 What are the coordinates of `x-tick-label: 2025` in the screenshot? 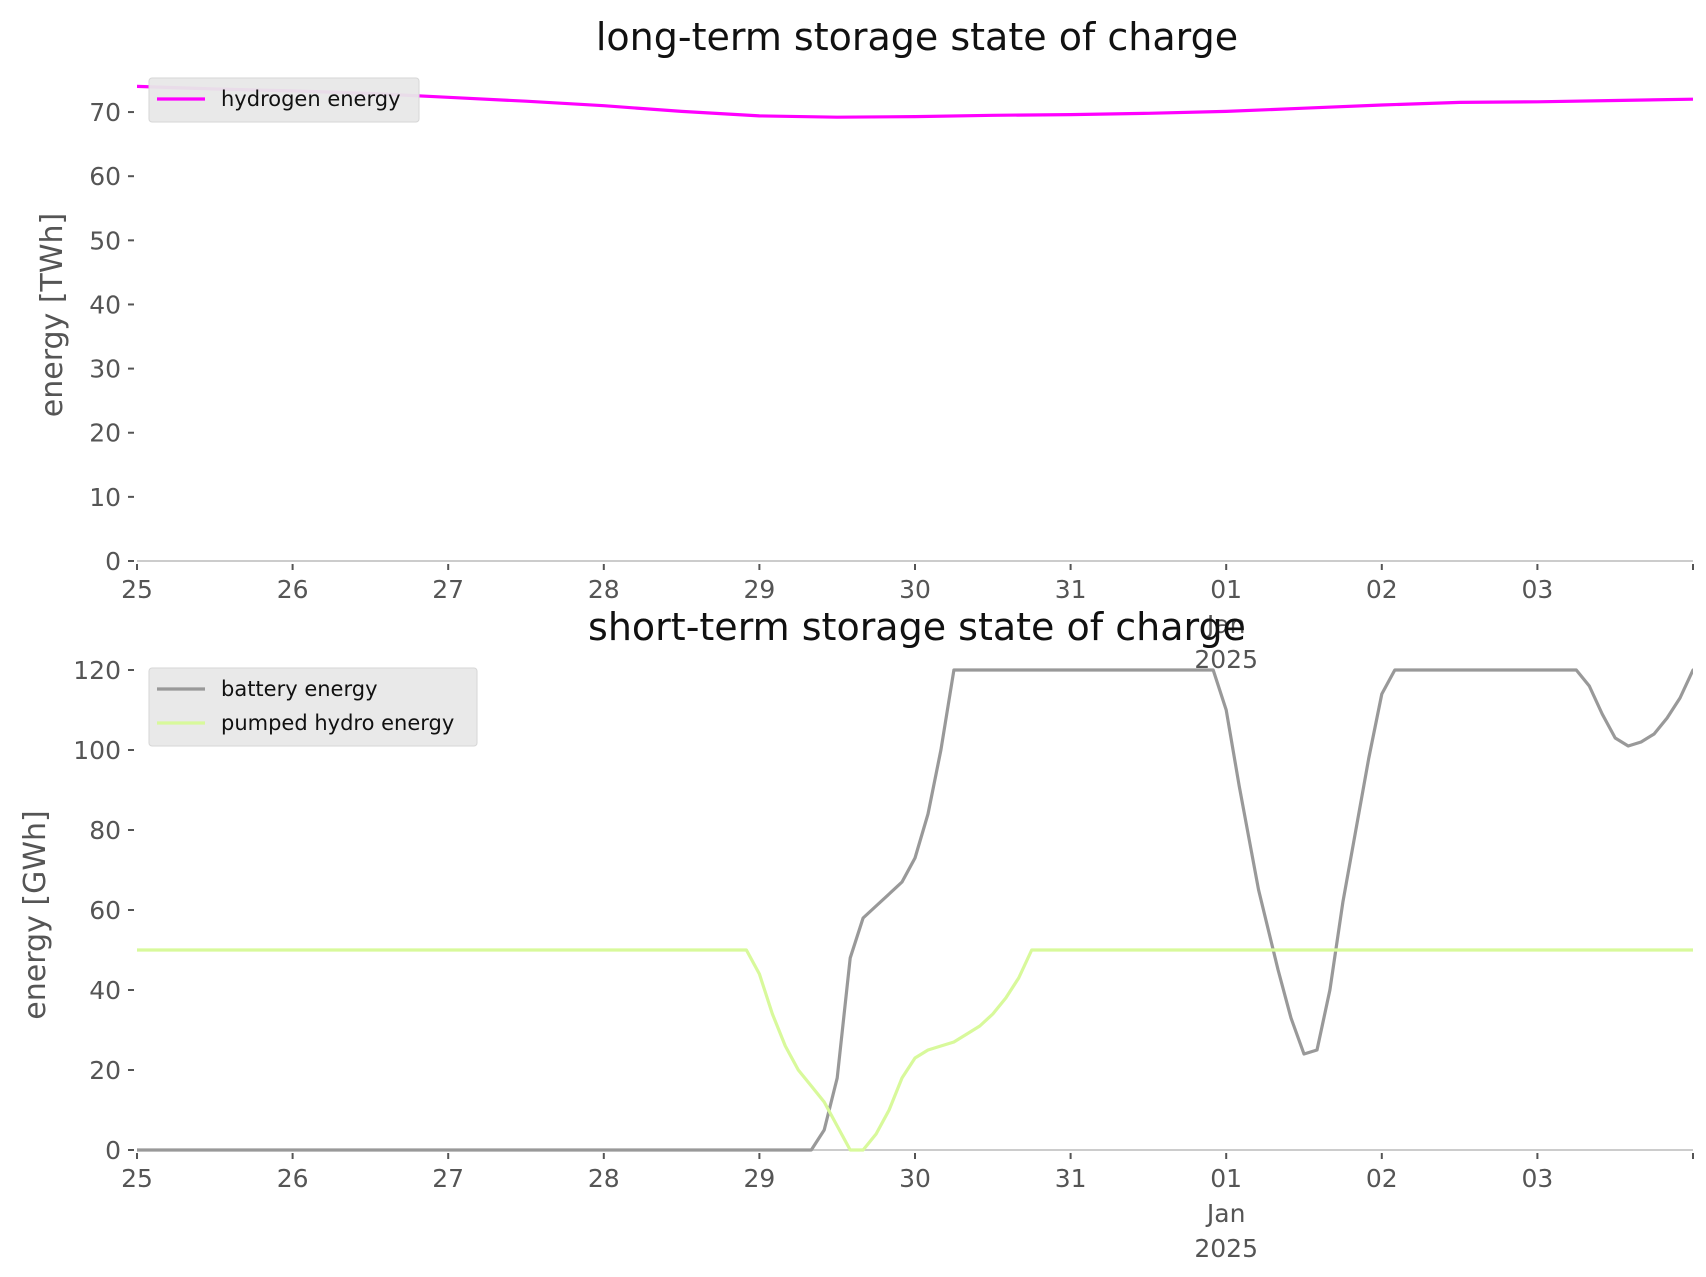 It's located at (1226, 1248).